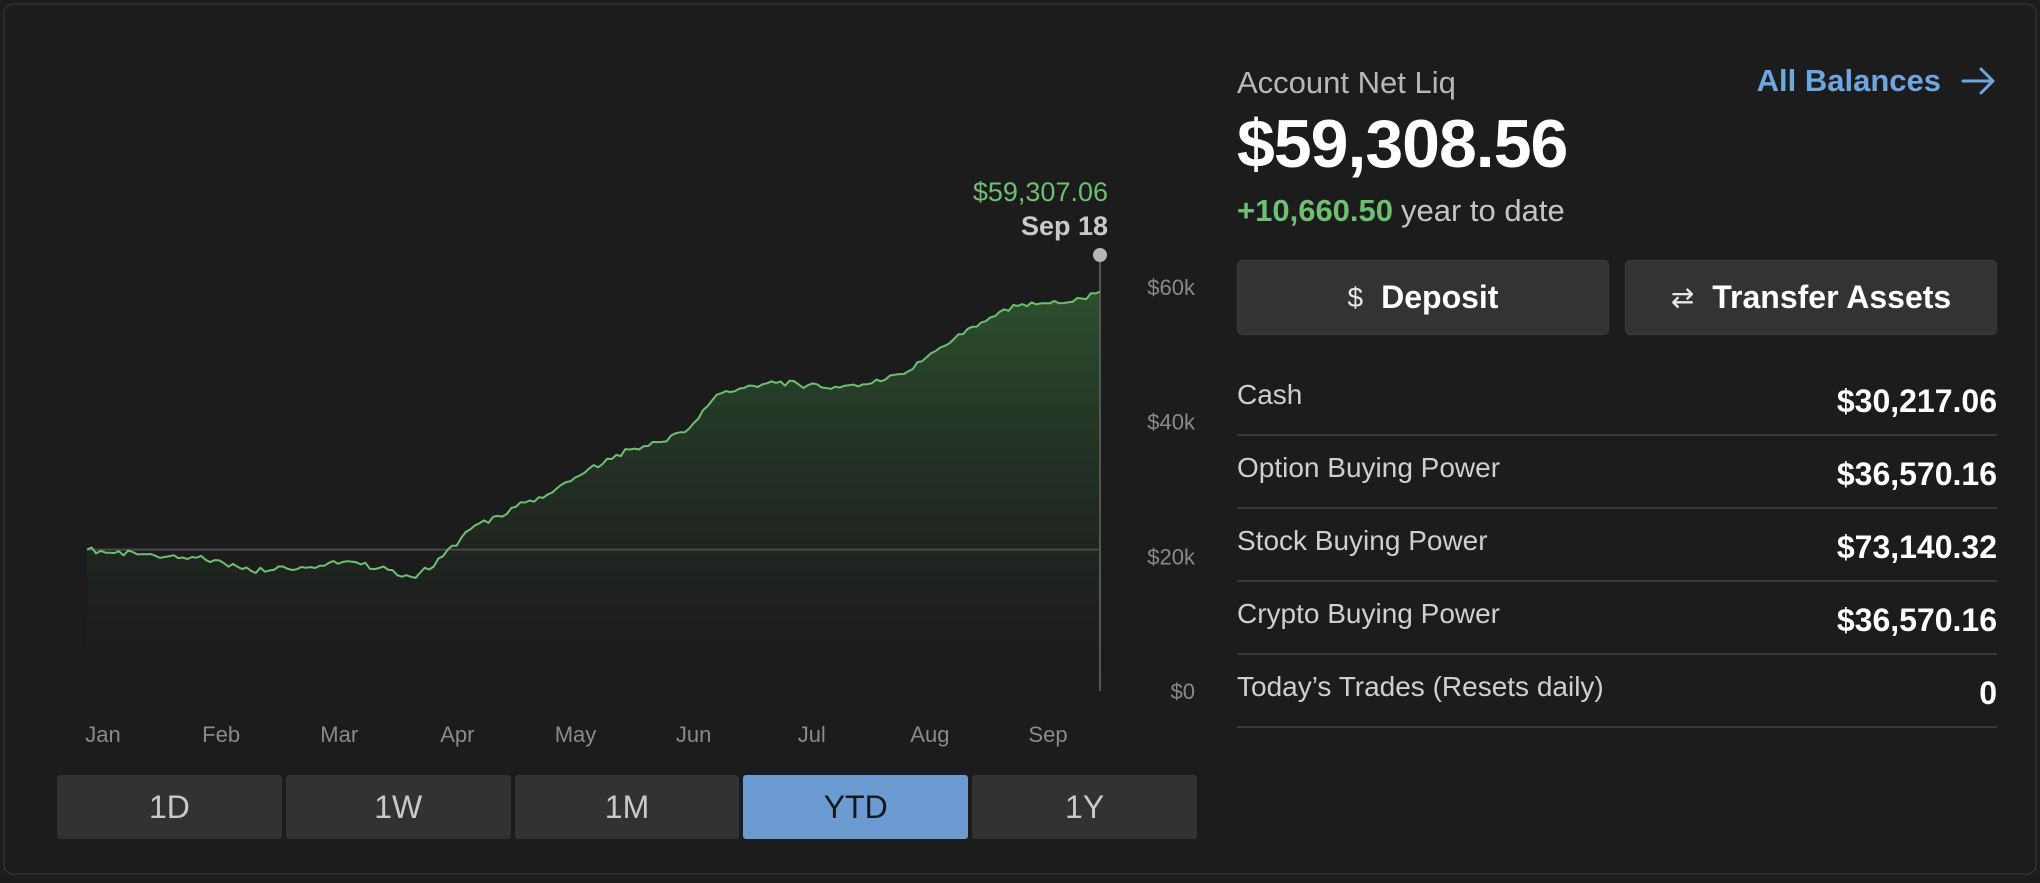 This screenshot has width=2040, height=883. What do you see at coordinates (856, 807) in the screenshot?
I see `range-button-ytd: YTD` at bounding box center [856, 807].